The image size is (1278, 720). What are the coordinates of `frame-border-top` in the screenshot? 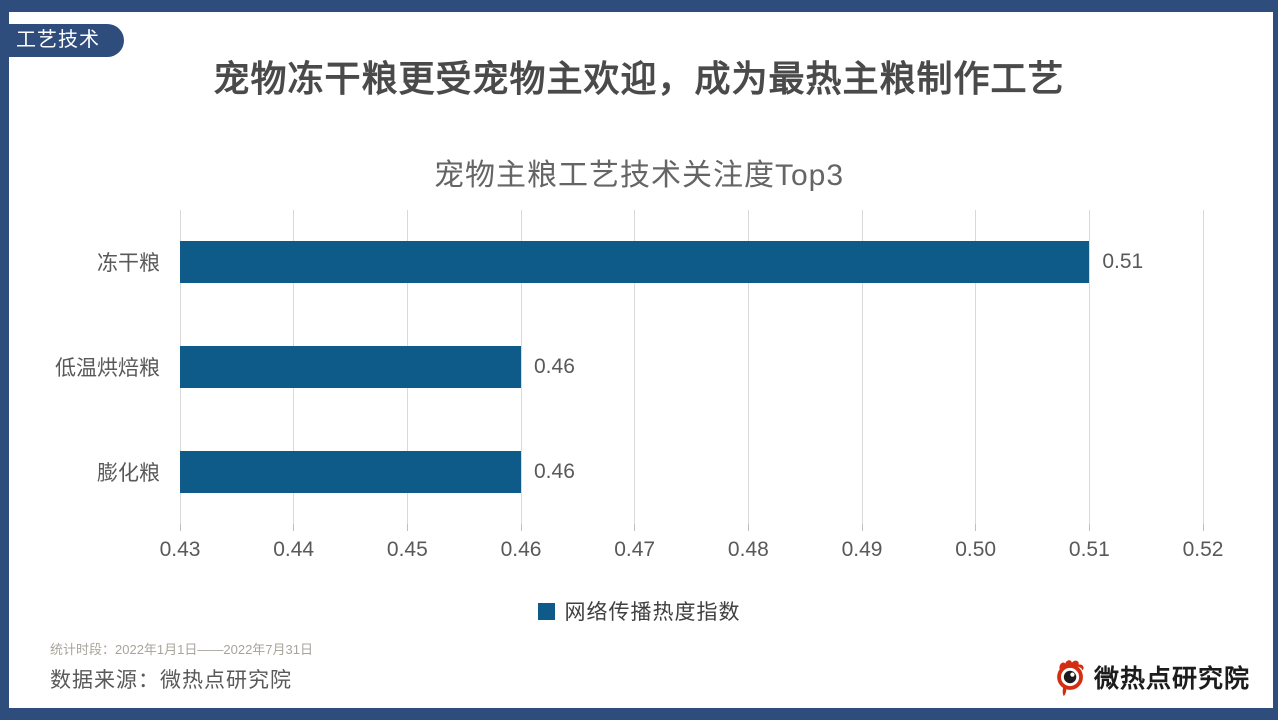 It's located at (639, 6).